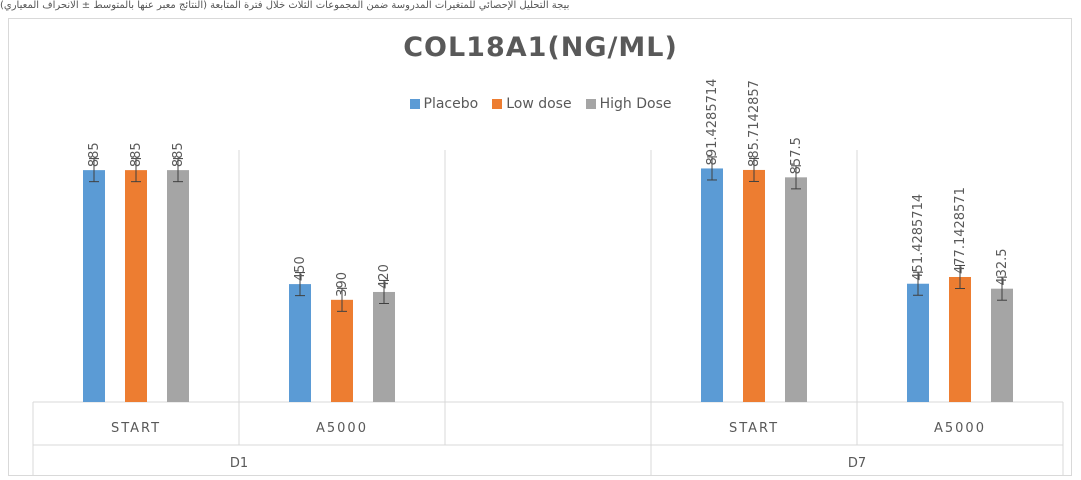 The image size is (1081, 480). Describe the element at coordinates (451, 104) in the screenshot. I see `legend-label: Placebo` at that location.